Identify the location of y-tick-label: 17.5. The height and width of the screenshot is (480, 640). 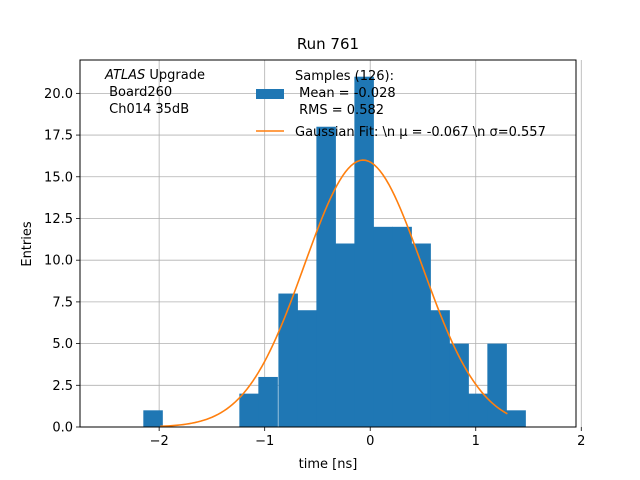
(58, 136).